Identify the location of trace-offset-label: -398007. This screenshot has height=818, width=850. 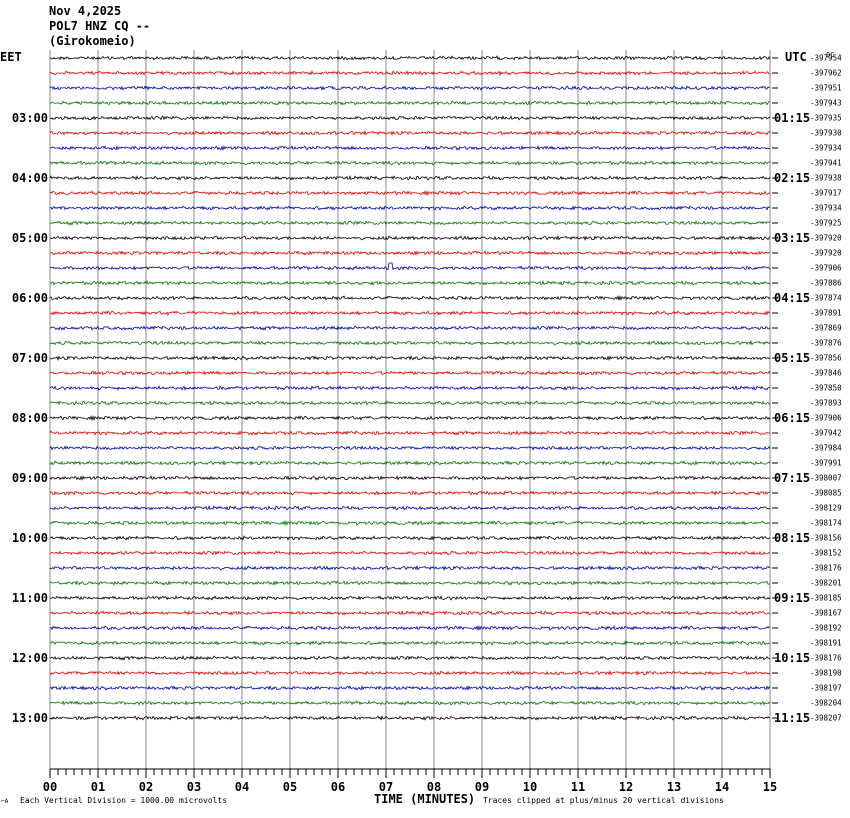
(826, 478).